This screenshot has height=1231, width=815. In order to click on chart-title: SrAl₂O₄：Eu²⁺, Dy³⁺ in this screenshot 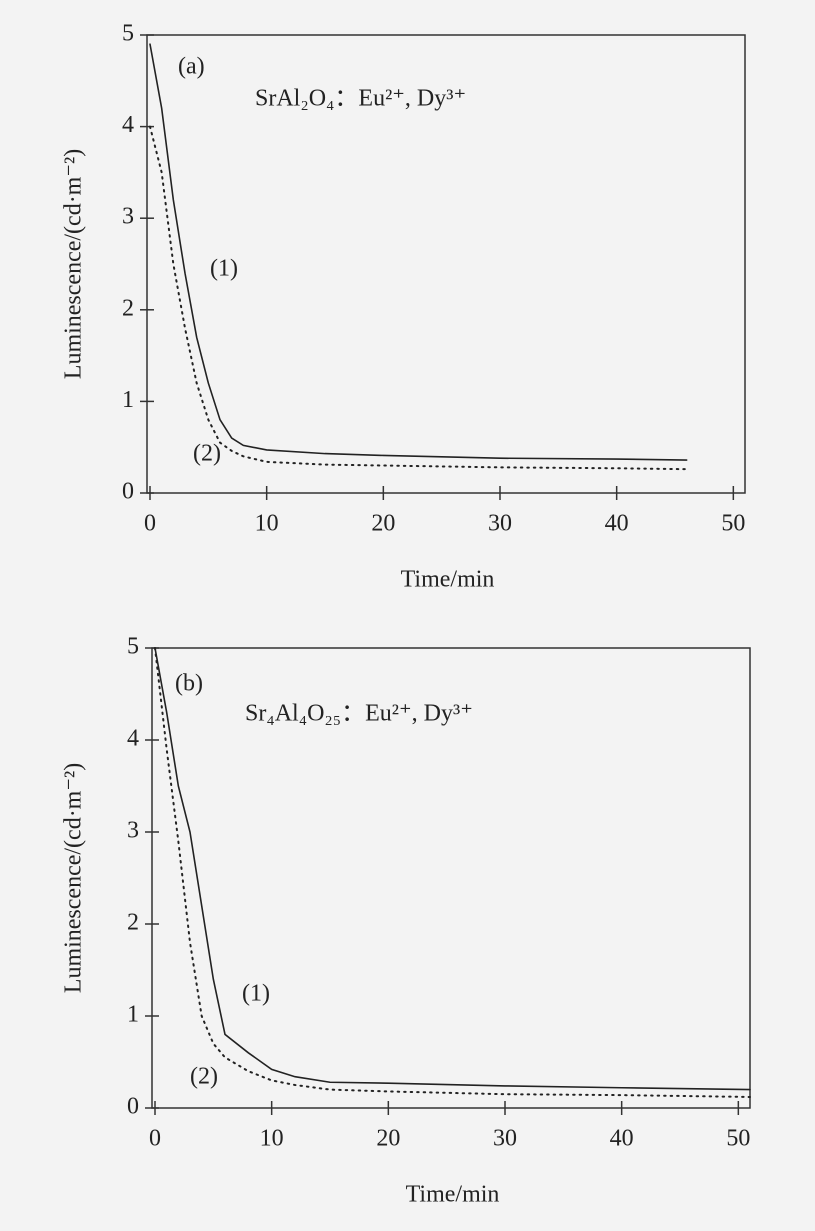, I will do `click(360, 99)`.